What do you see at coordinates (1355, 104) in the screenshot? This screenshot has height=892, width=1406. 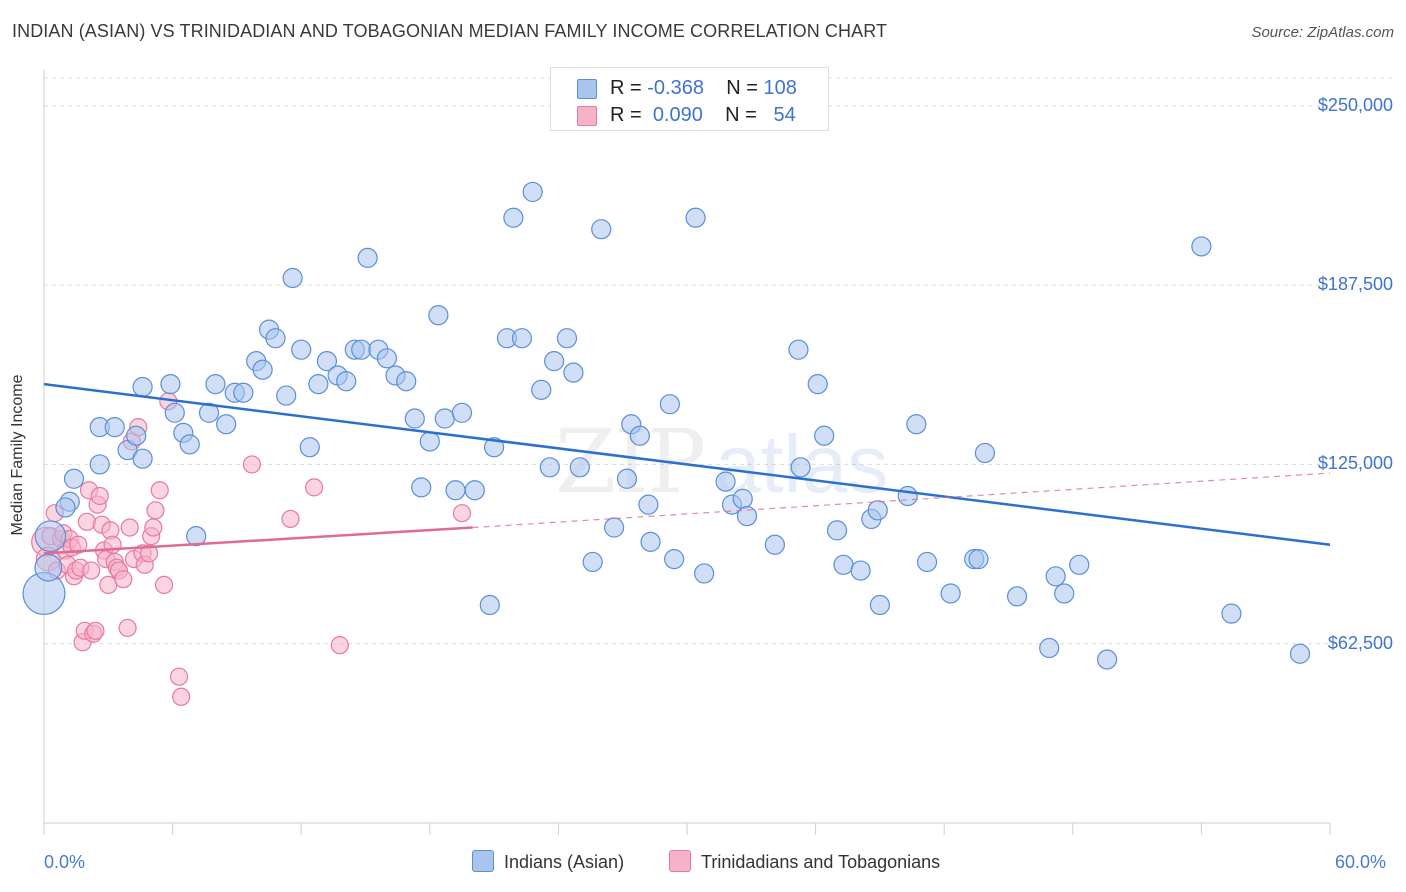 I see `y-tick-label: $250,000` at bounding box center [1355, 104].